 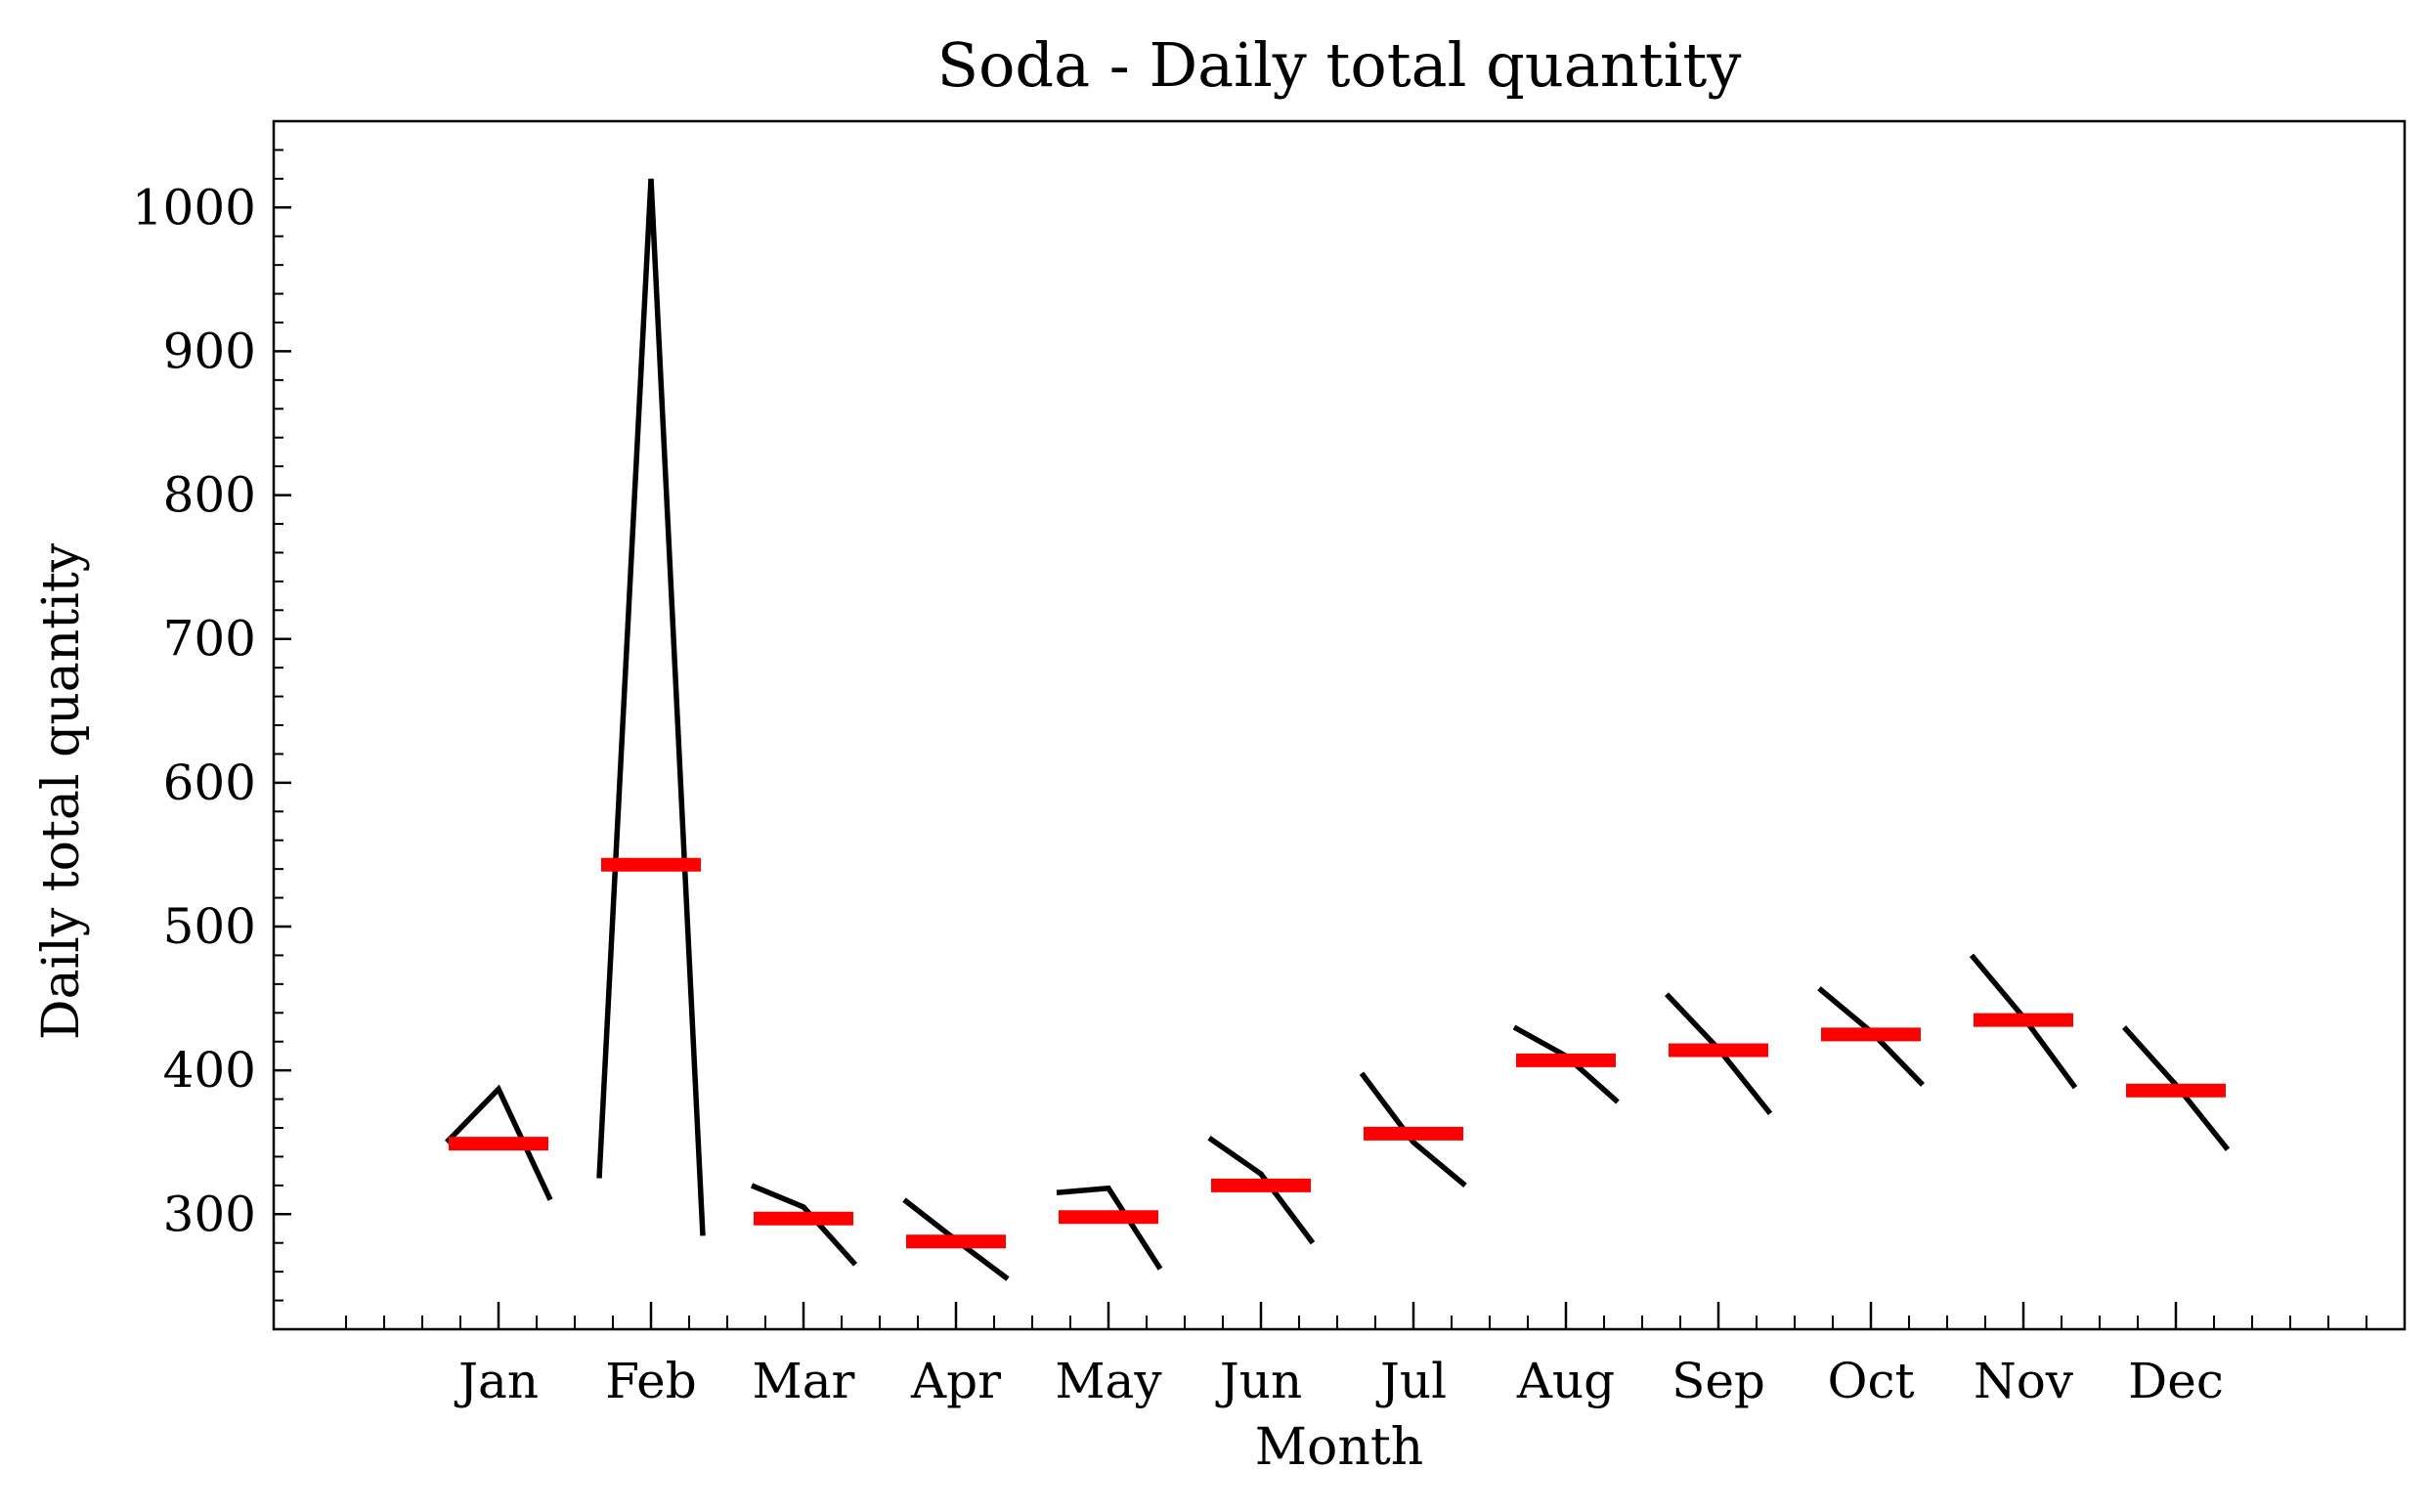 I want to click on daily-line-jun, so click(x=1261, y=1190).